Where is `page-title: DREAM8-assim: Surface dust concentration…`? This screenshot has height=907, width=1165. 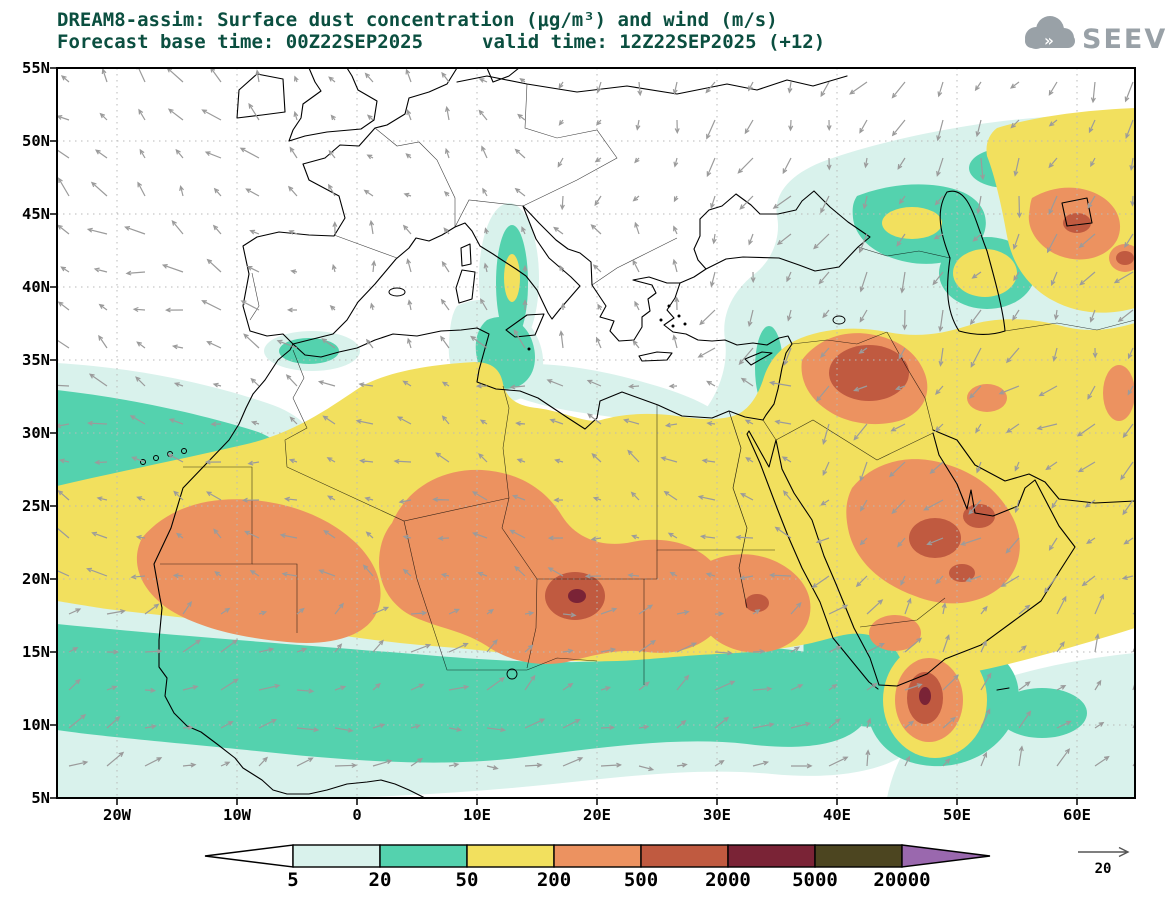 page-title: DREAM8-assim: Surface dust concentration… is located at coordinates (417, 20).